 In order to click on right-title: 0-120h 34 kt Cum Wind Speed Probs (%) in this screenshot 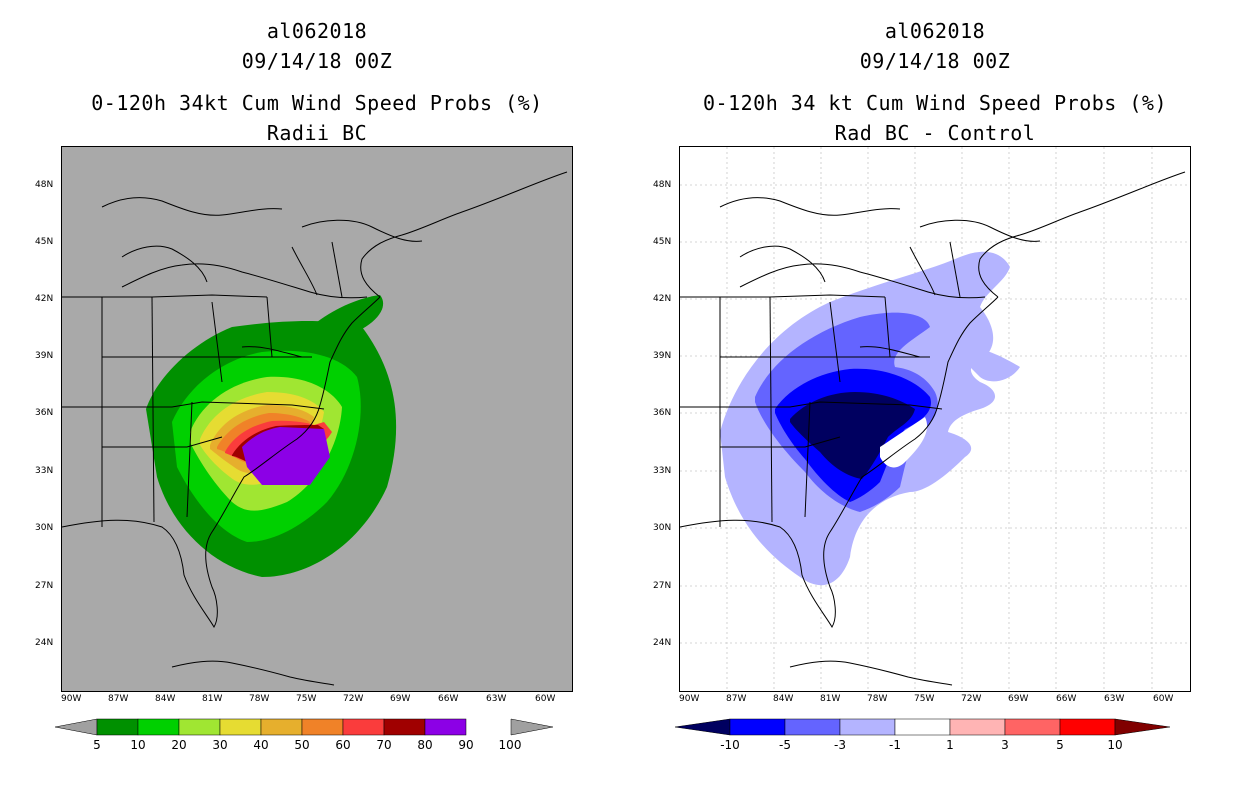, I will do `click(935, 103)`.